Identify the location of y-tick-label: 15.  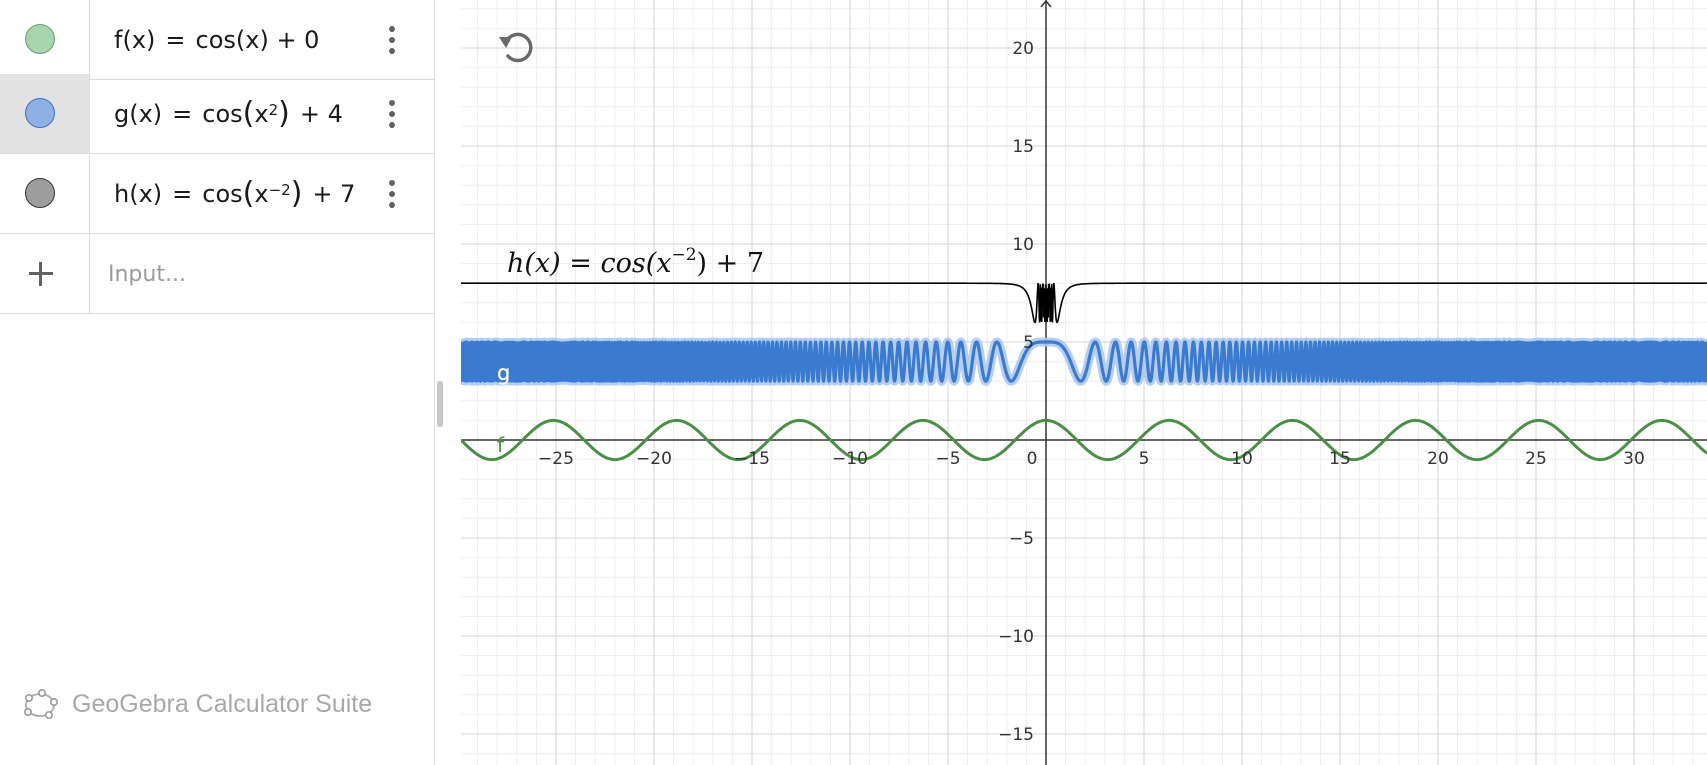
(1023, 147).